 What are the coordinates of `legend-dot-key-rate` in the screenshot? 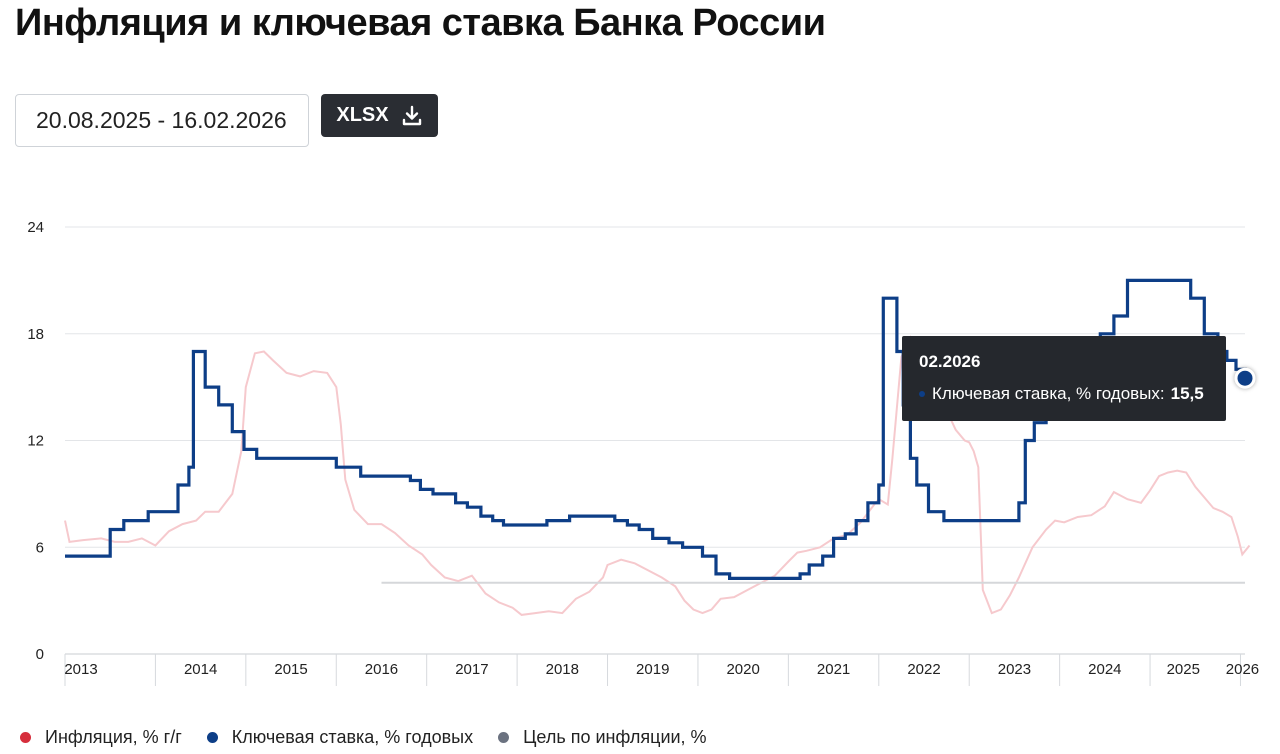 It's located at (212, 737).